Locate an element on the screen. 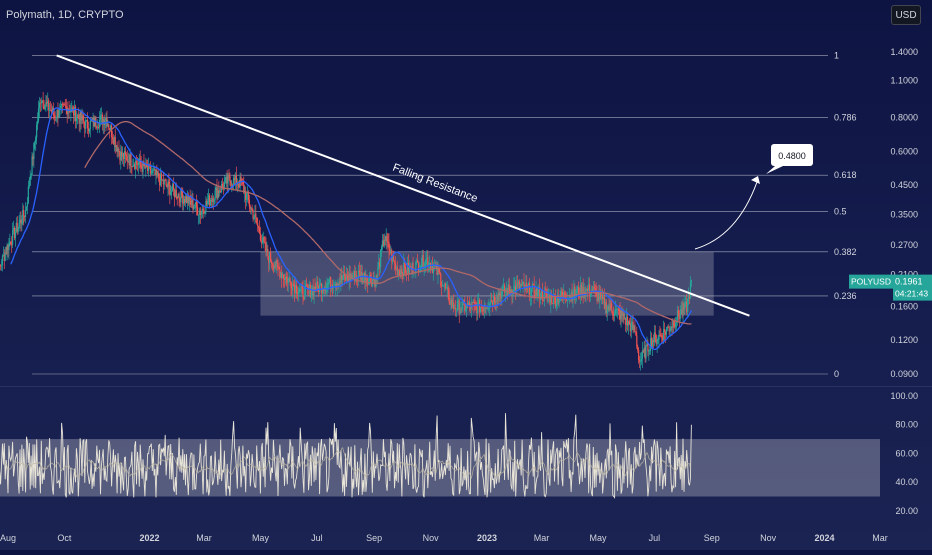 Image resolution: width=932 pixels, height=555 pixels. target-arrow is located at coordinates (726, 215).